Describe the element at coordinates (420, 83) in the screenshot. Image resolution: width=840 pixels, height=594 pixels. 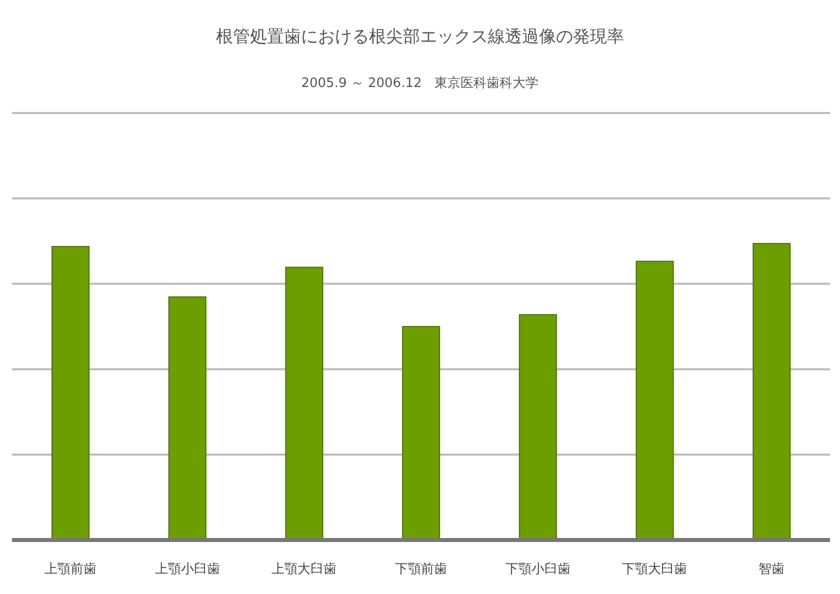
I see `chart-subtitle: 2005.9 ～ 2006.12 東京医科歯科大学` at that location.